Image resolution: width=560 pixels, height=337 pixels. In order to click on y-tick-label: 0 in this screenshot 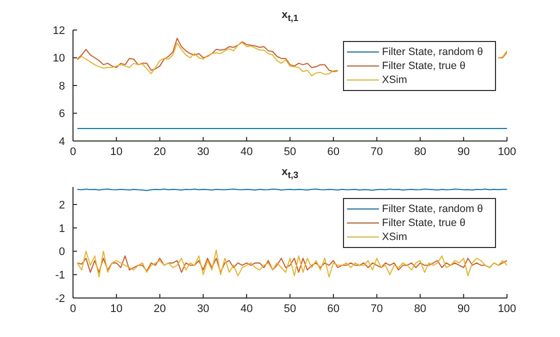, I will do `click(61, 252)`.